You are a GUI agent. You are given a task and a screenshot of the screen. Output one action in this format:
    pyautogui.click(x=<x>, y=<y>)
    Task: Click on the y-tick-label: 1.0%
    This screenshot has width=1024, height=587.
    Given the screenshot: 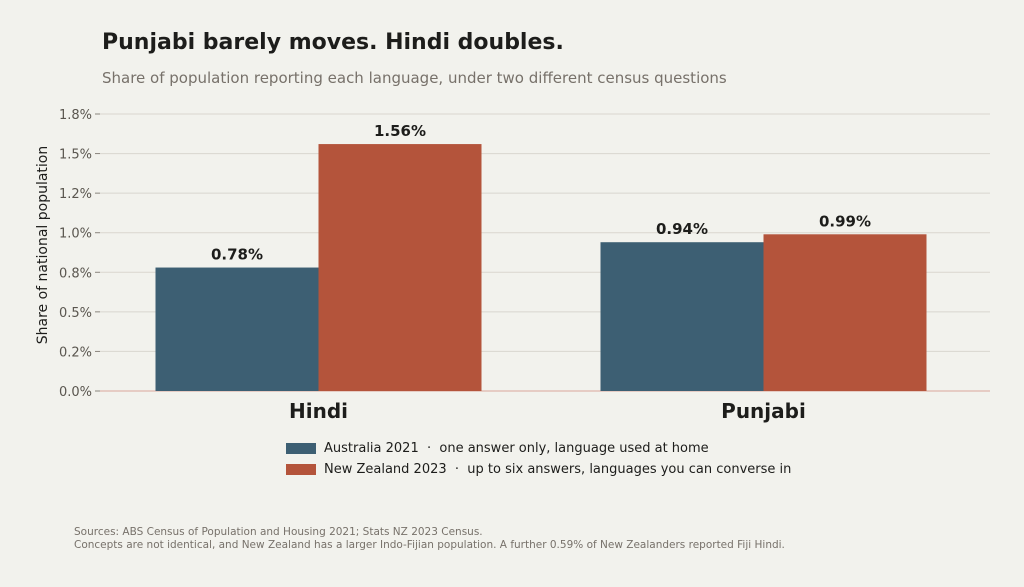 What is the action you would take?
    pyautogui.click(x=75, y=234)
    